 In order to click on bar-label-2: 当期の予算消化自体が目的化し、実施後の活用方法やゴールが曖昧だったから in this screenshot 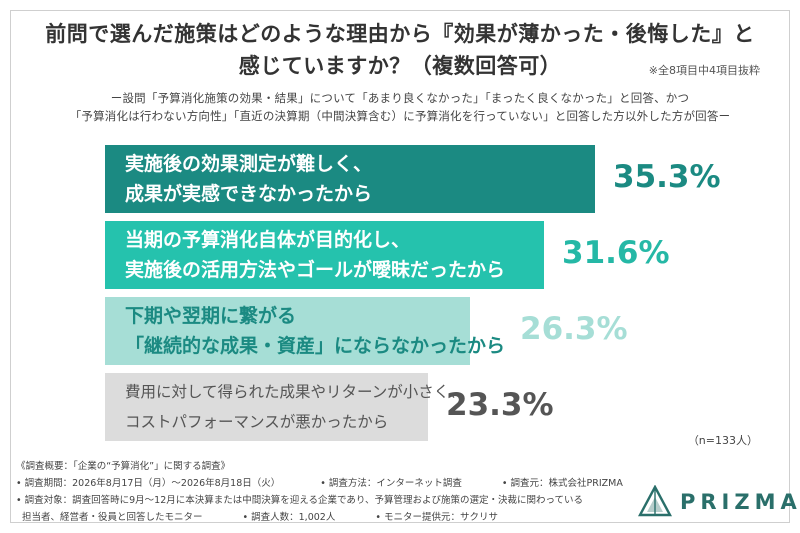, I will do `click(315, 255)`.